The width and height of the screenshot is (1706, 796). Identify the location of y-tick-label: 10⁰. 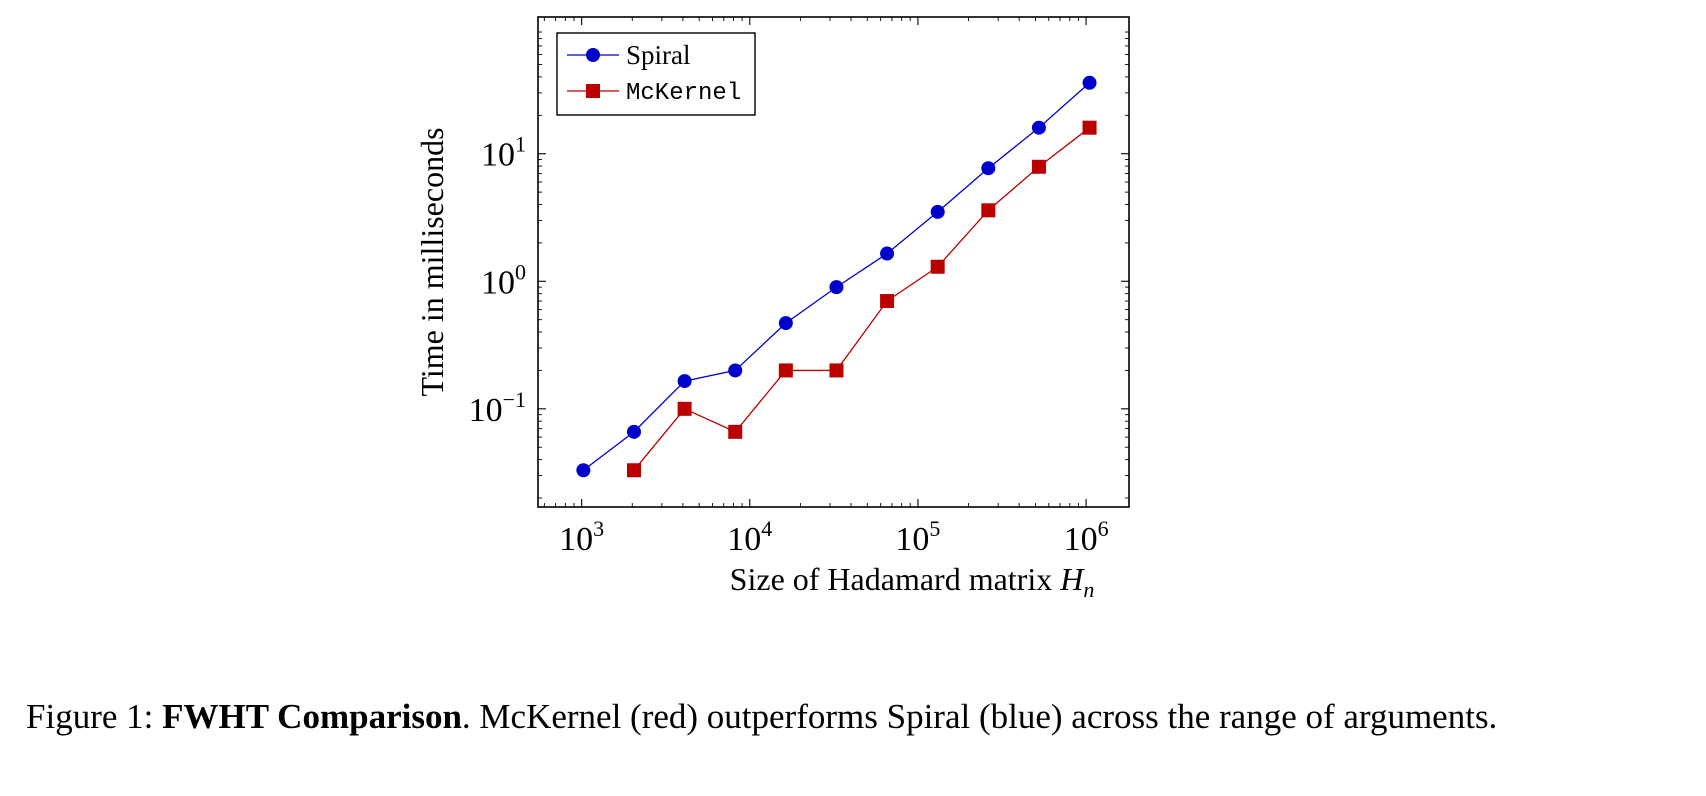
(503, 280).